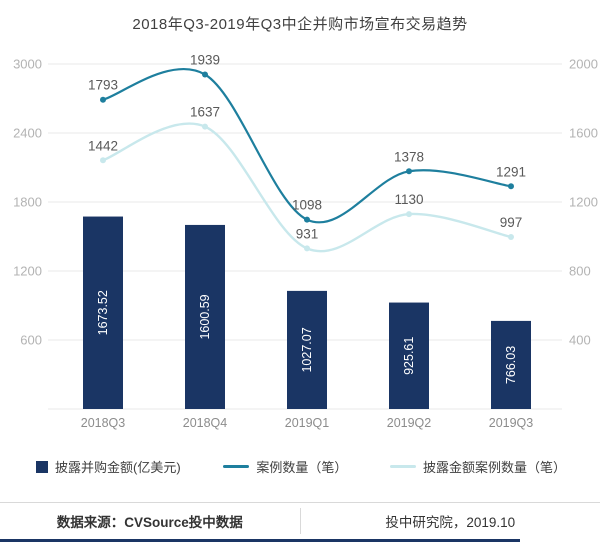  I want to click on bar-swatch-icon, so click(42, 466).